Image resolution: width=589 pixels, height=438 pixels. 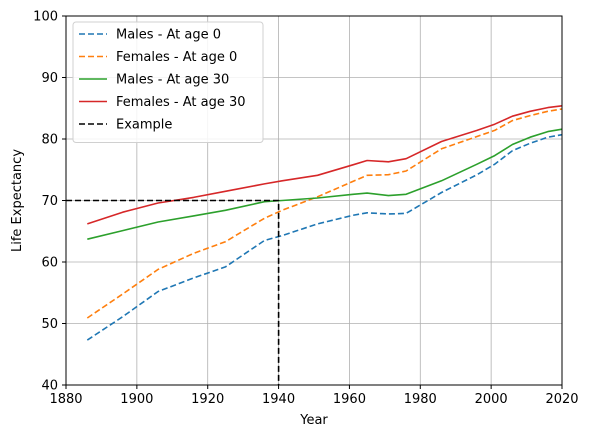 I want to click on legend-label-males-at-age-0: Males - At age 0, so click(x=168, y=35).